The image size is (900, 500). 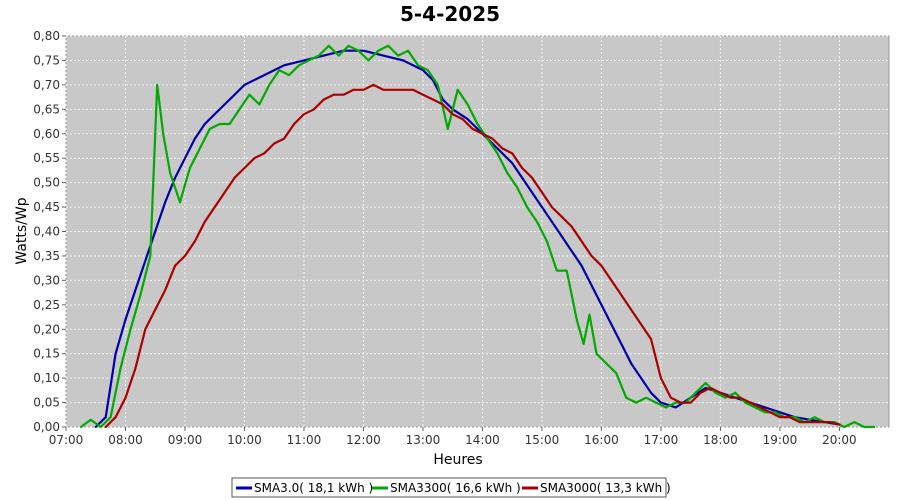 What do you see at coordinates (46, 403) in the screenshot?
I see `y-tick-label: 0,05` at bounding box center [46, 403].